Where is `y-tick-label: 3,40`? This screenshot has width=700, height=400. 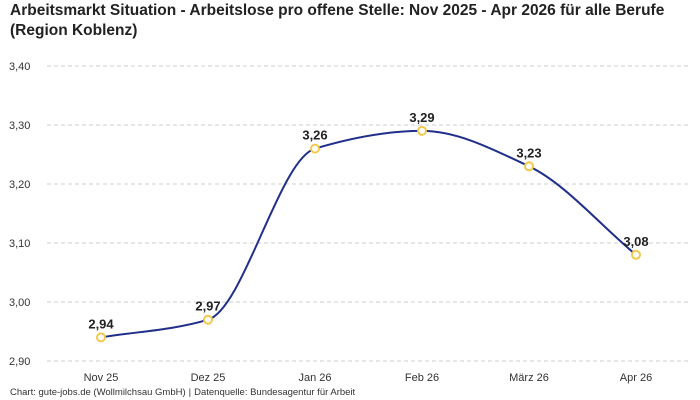
y-tick-label: 3,40 is located at coordinates (19, 67).